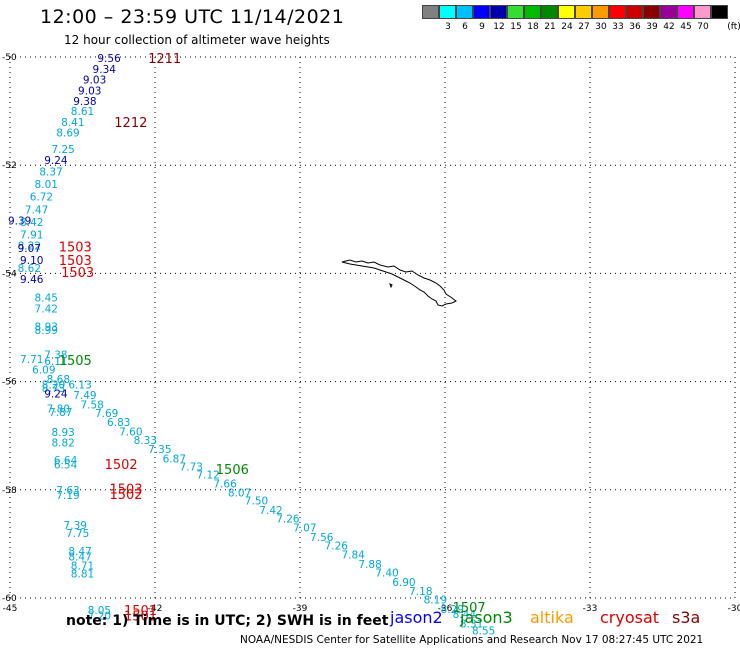 Image resolution: width=740 pixels, height=650 pixels. Describe the element at coordinates (77, 534) in the screenshot. I see `wave-height-label: 7.75` at that location.